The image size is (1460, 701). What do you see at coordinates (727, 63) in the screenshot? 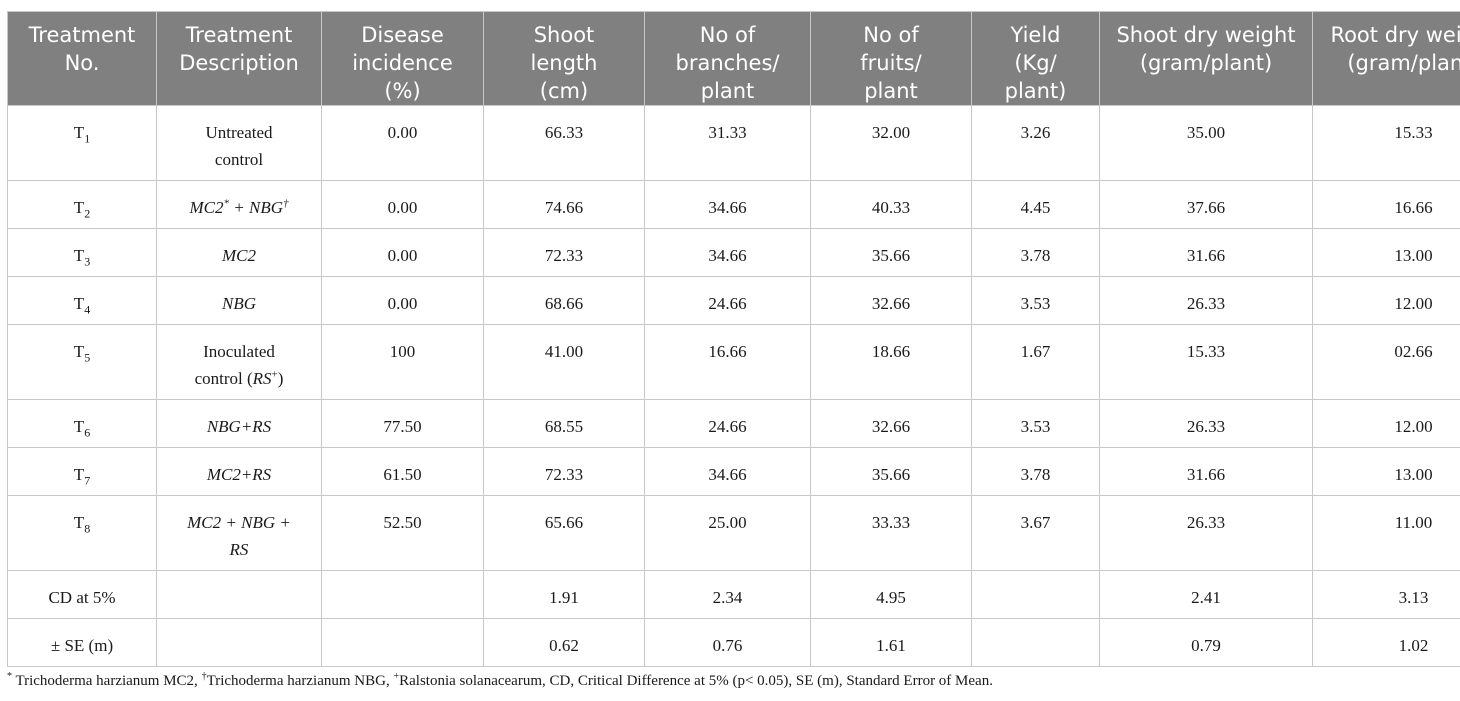
I see `column-header-text: branches/` at bounding box center [727, 63].